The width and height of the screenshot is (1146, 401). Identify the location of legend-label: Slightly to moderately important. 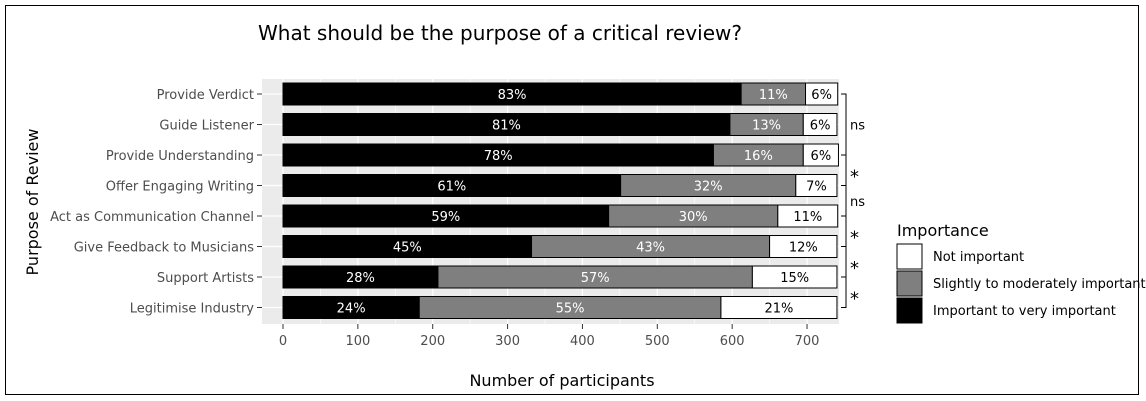
(1039, 284).